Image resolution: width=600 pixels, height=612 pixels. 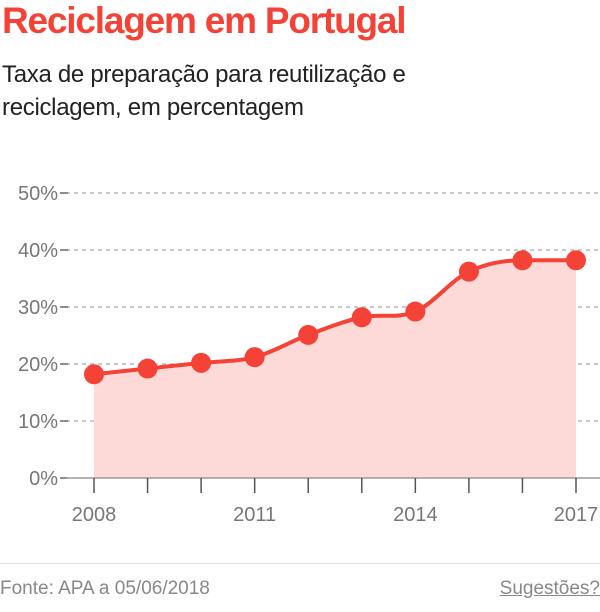 What do you see at coordinates (105, 588) in the screenshot?
I see `source-text: Fonte: APA a 05/06/2018` at bounding box center [105, 588].